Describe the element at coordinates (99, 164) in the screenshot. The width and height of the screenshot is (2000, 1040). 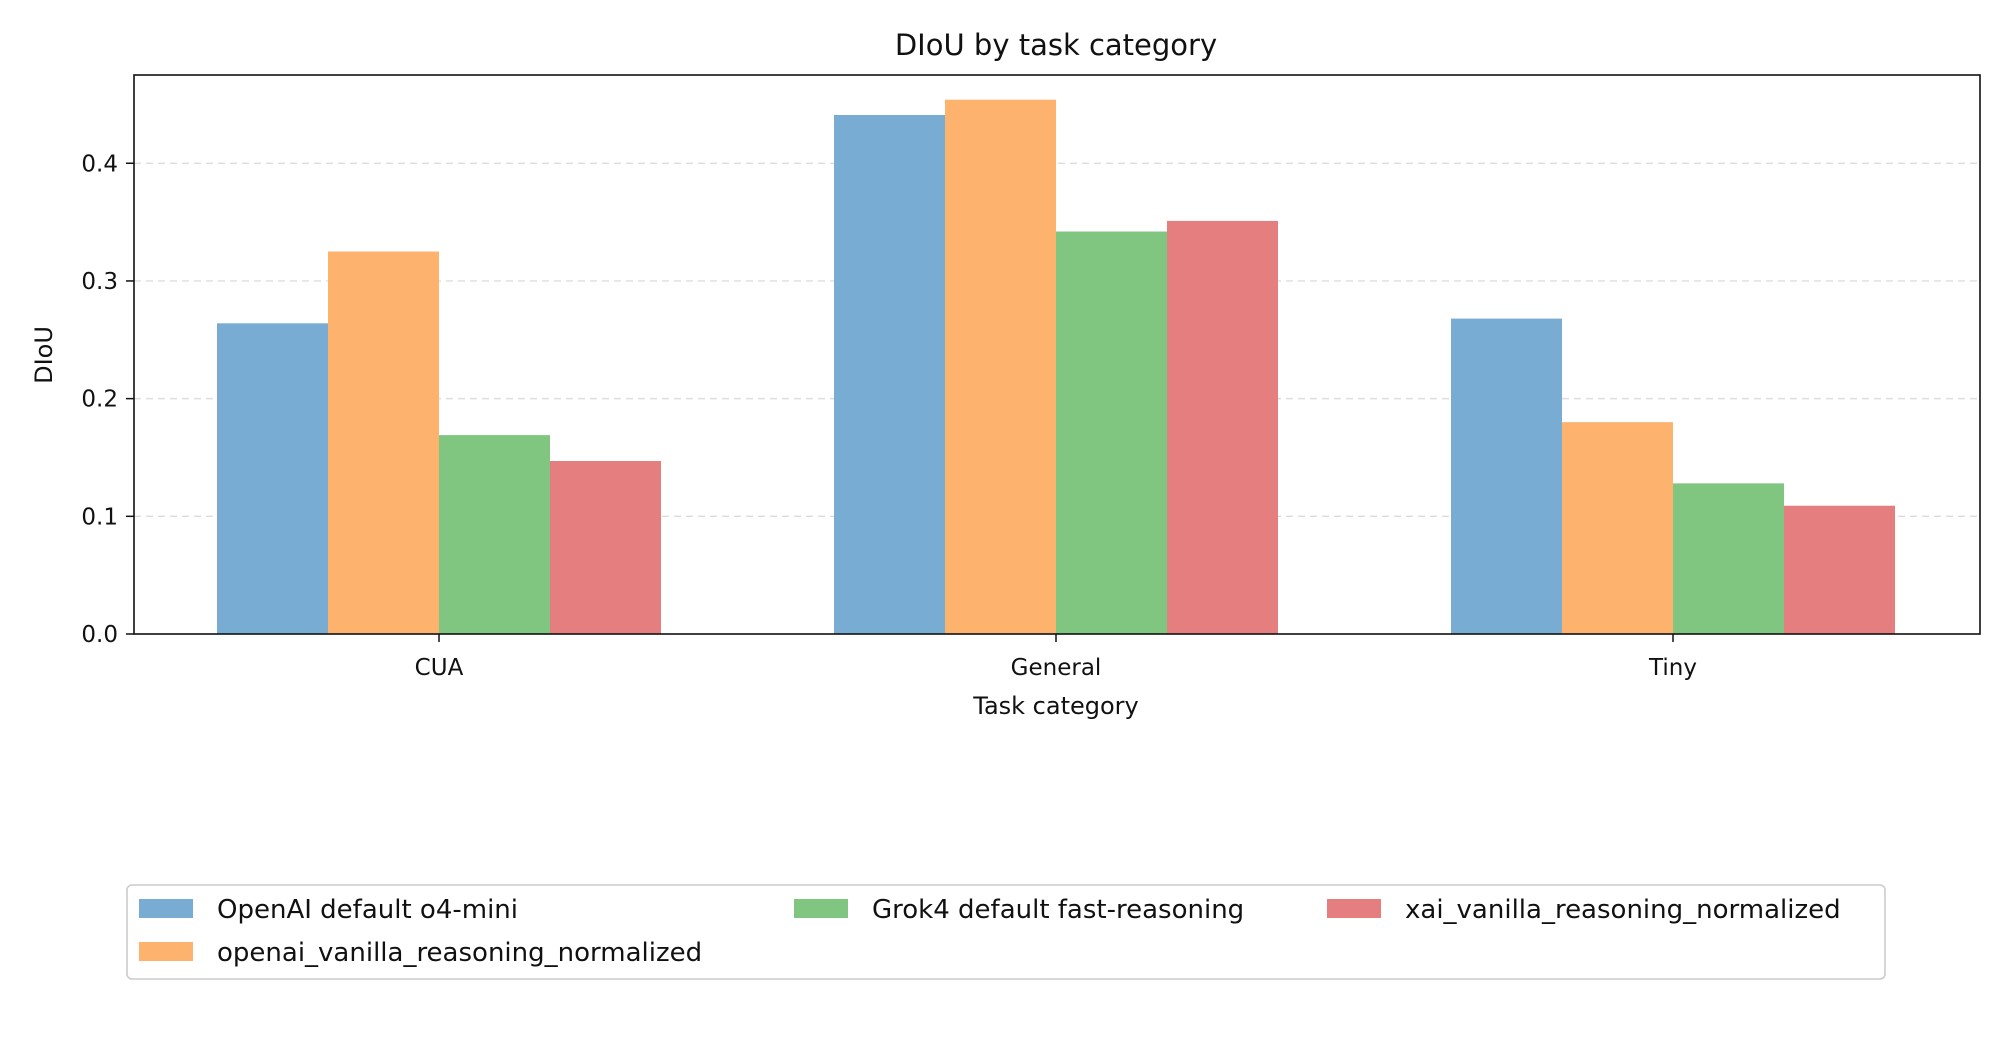
I see `y-tick-label: 0.4` at that location.